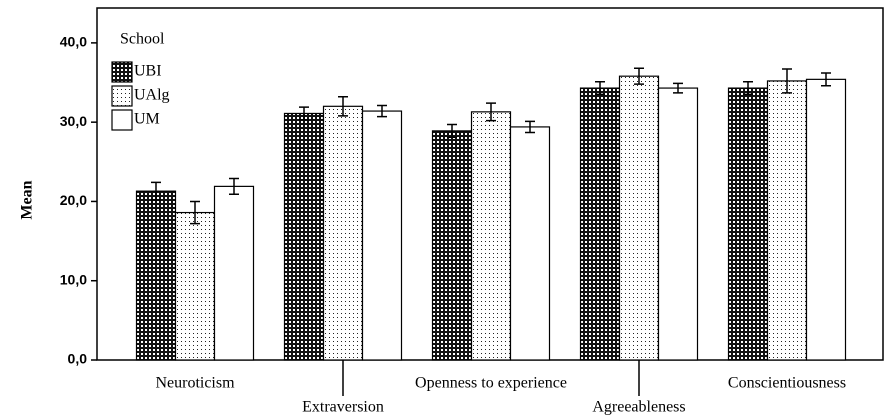  What do you see at coordinates (73, 200) in the screenshot?
I see `y-tick-label: 20,0` at bounding box center [73, 200].